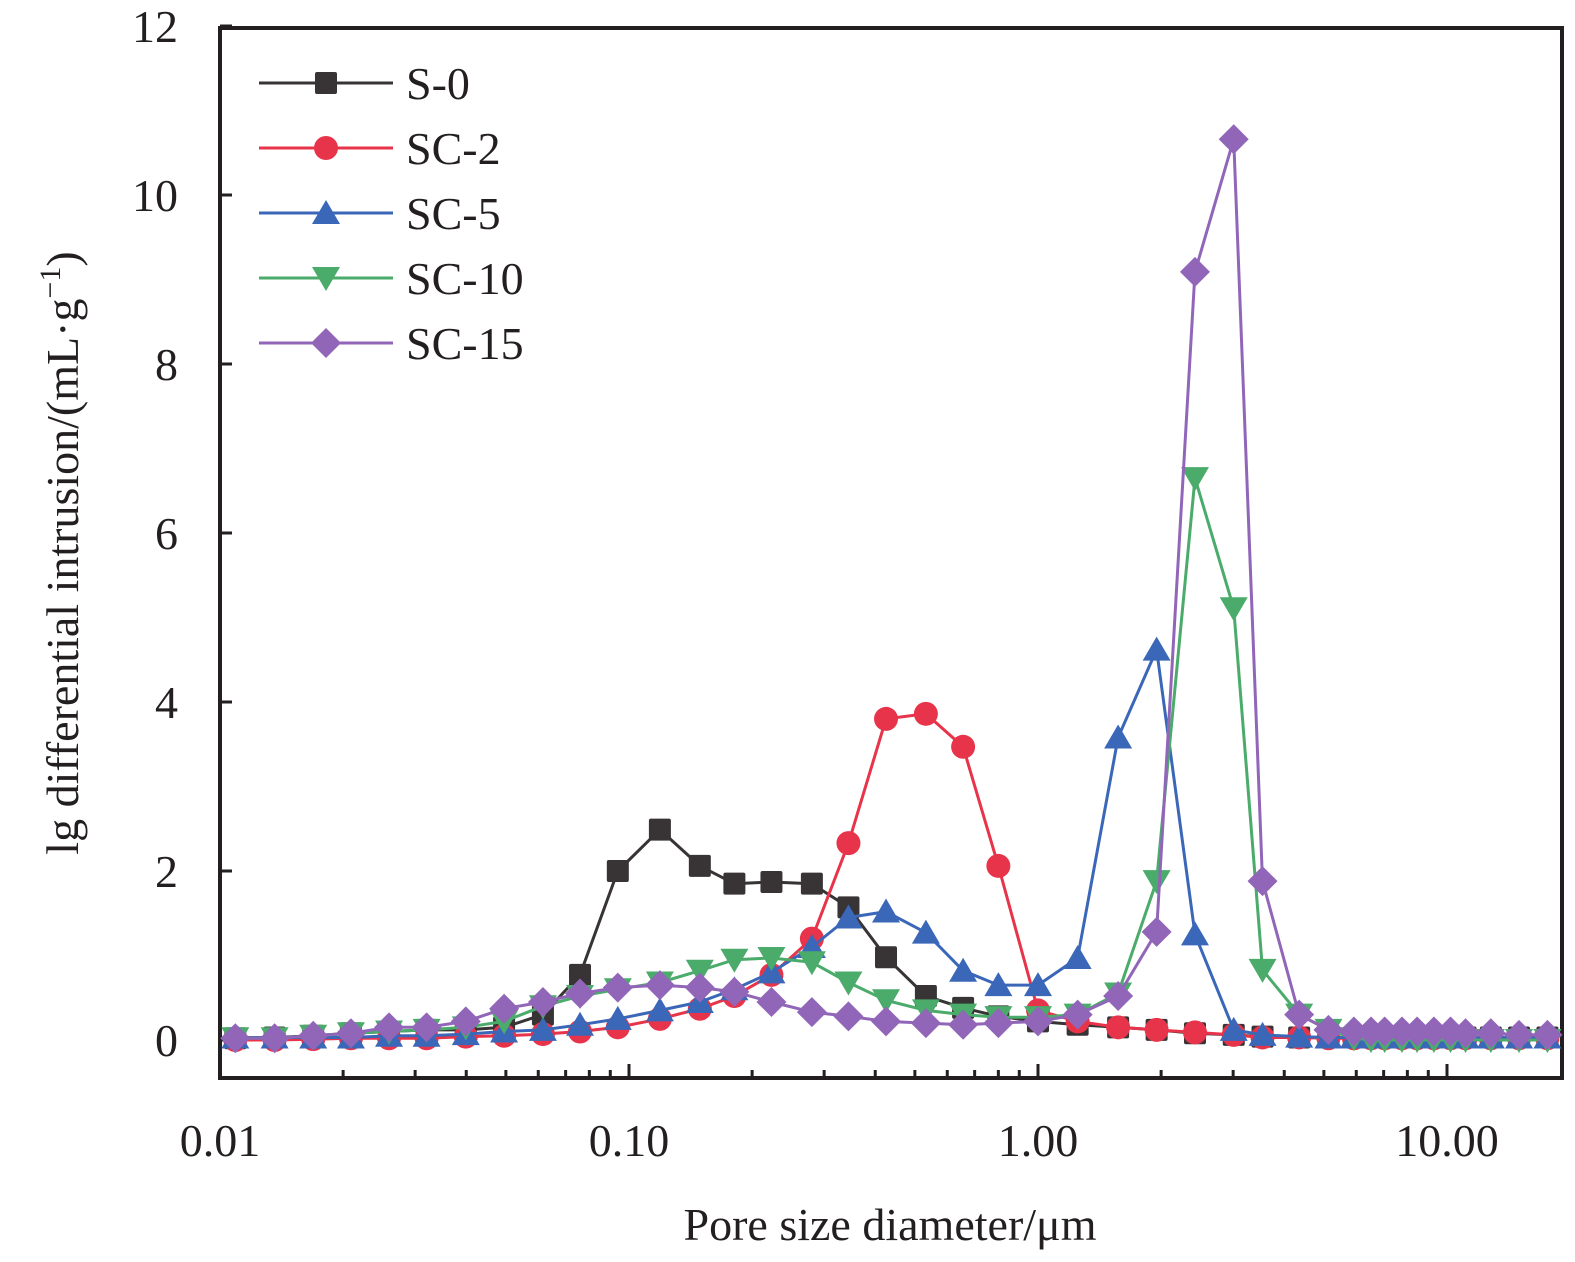 The width and height of the screenshot is (1575, 1262). What do you see at coordinates (465, 343) in the screenshot?
I see `legend-label: SC-15` at bounding box center [465, 343].